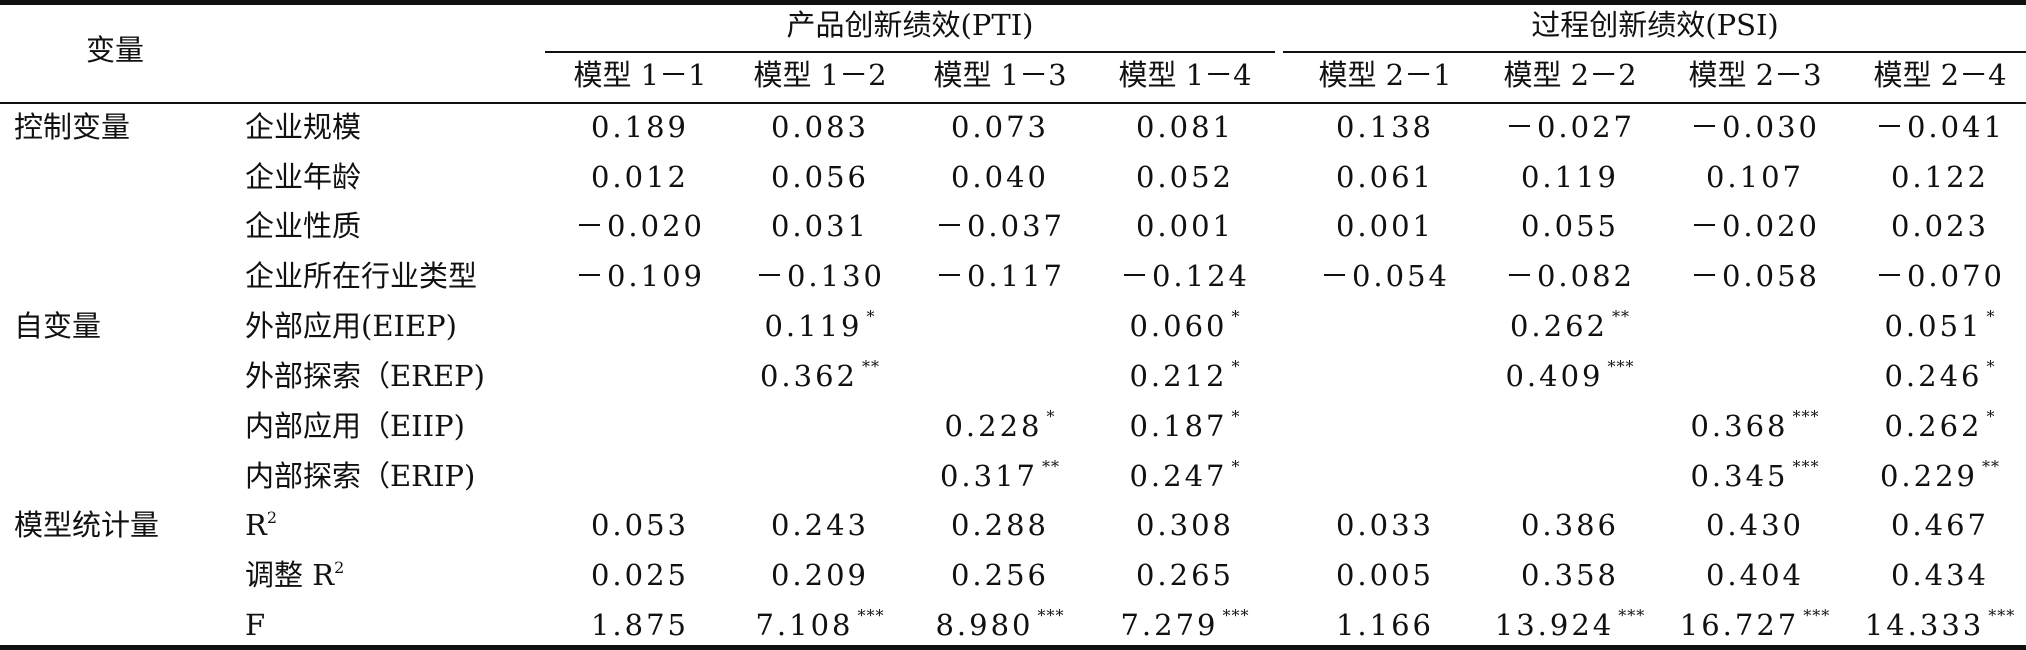 The height and width of the screenshot is (650, 2026). I want to click on header-group-psi: 过程创新绩效(PSI), so click(1655, 25).